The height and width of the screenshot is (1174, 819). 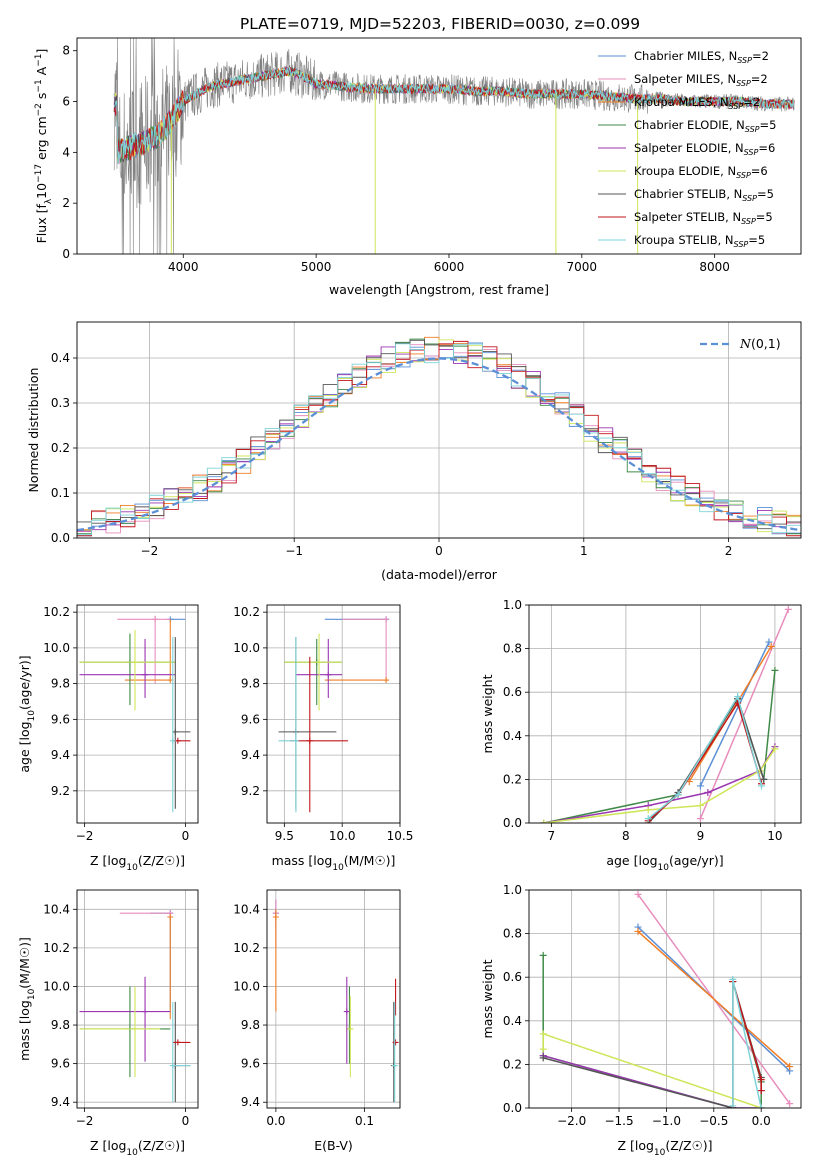 What do you see at coordinates (439, 439) in the screenshot?
I see `histogram-kroupa_stelib` at bounding box center [439, 439].